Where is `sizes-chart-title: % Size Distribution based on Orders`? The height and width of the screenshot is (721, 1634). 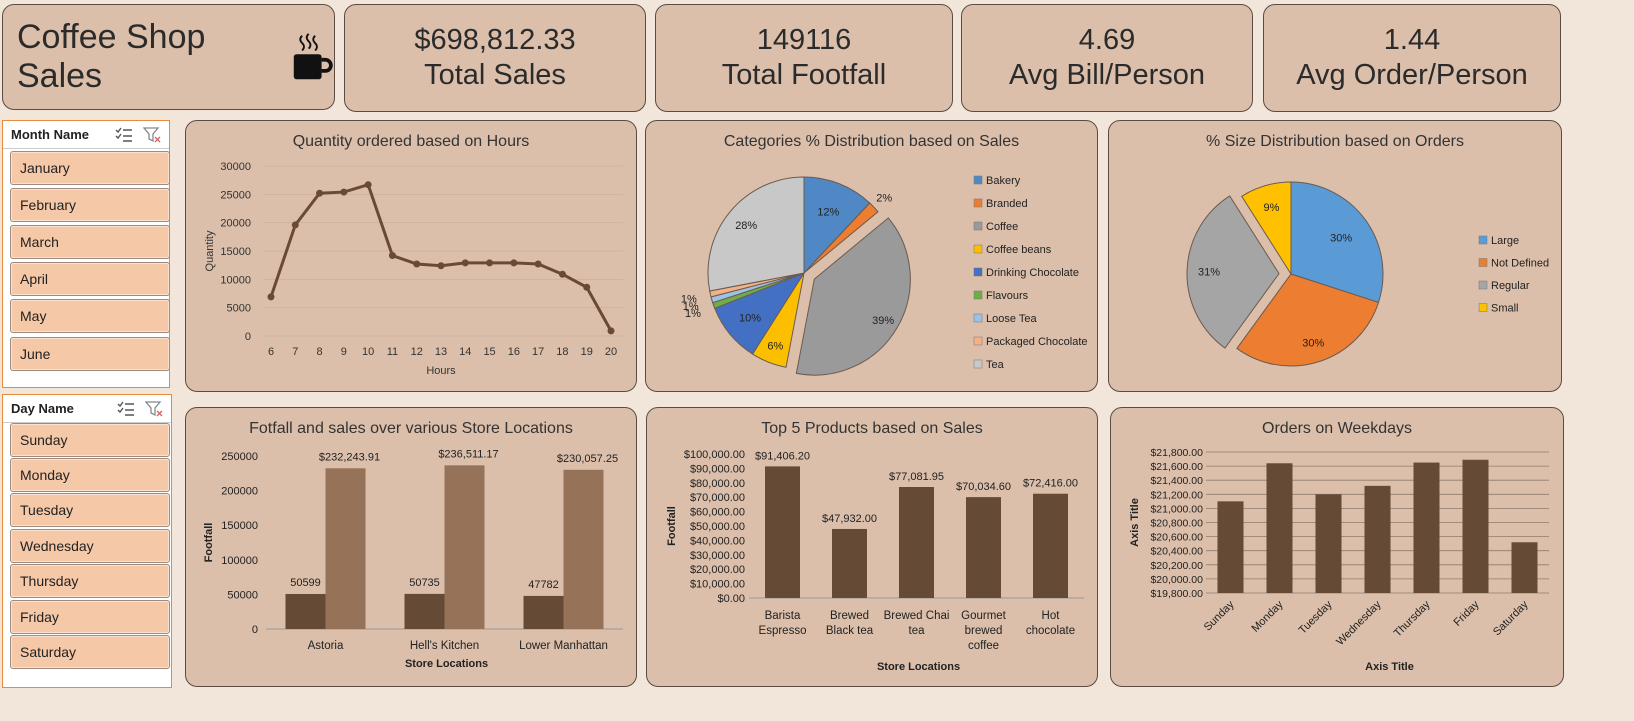
sizes-chart-title: % Size Distribution based on Orders is located at coordinates (1335, 141).